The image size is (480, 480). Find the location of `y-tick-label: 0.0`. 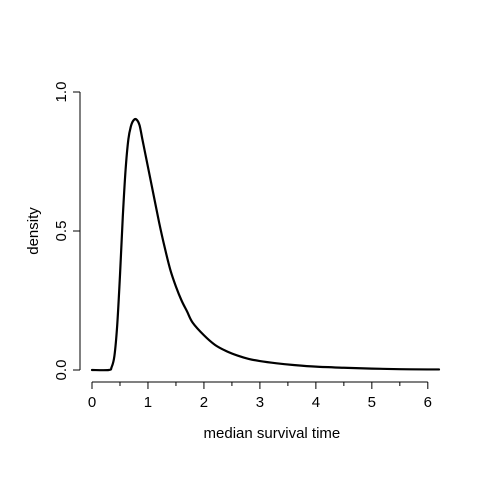

y-tick-label: 0.0 is located at coordinates (61, 370).